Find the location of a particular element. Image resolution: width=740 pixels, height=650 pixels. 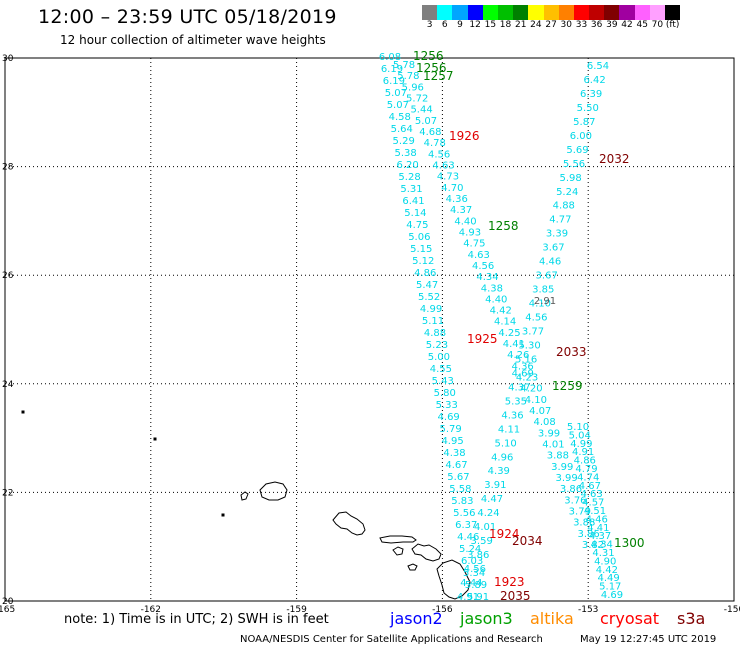

swh-value: 5.11 is located at coordinates (433, 321).